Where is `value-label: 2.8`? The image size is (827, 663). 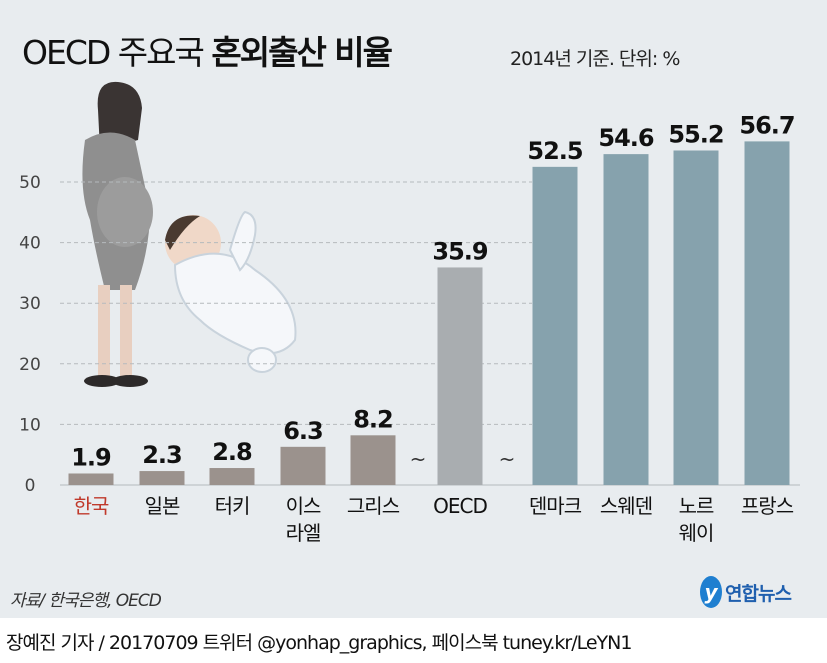 value-label: 2.8 is located at coordinates (232, 452).